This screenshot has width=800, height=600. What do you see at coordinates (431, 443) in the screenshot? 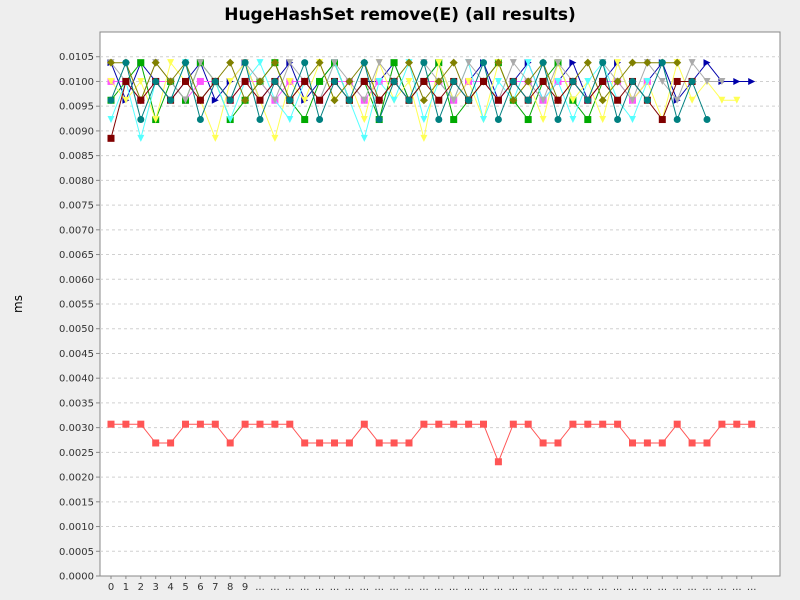
I see `series-series-a` at bounding box center [431, 443].